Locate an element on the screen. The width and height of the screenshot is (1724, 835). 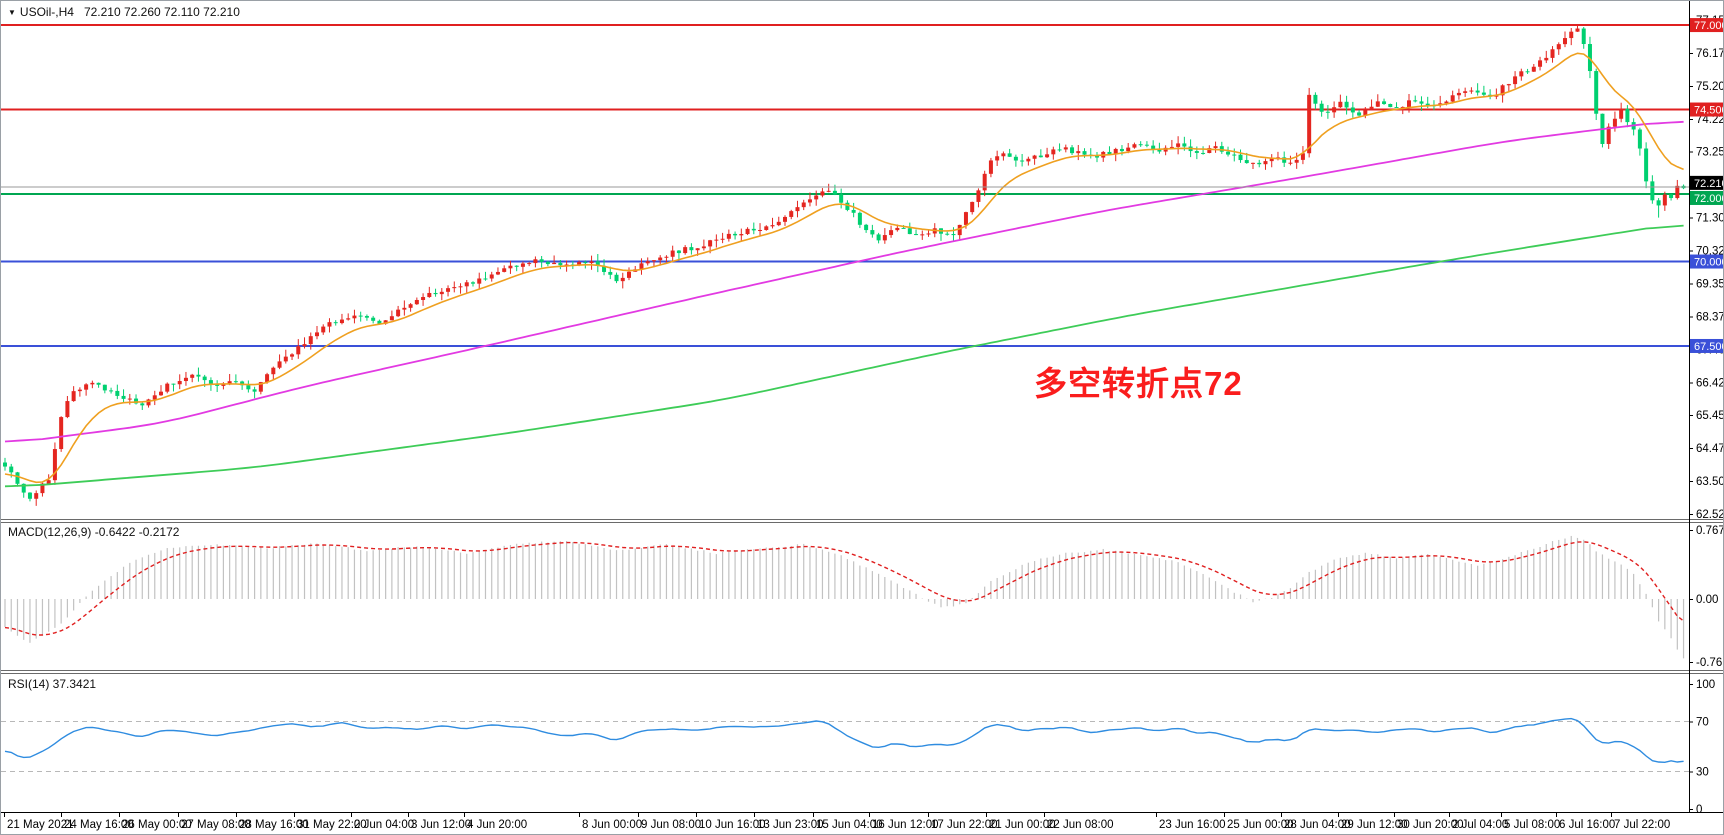
time-axis-label: 10 Jun 16:00 is located at coordinates (732, 825).